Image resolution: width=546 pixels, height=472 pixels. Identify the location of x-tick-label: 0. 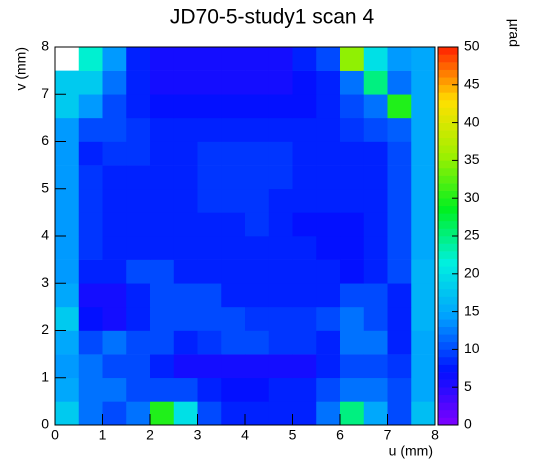
(55, 435).